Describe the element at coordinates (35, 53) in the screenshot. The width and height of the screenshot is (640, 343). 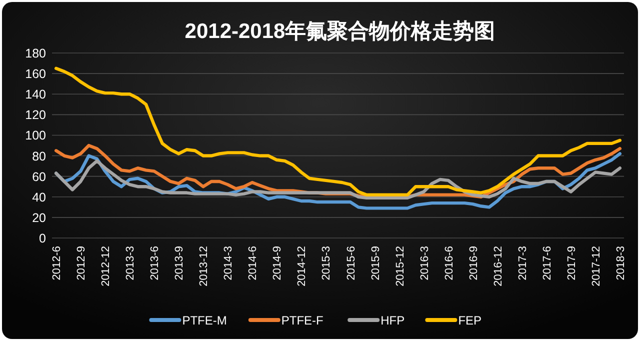
I see `y-tick-label: 180` at that location.